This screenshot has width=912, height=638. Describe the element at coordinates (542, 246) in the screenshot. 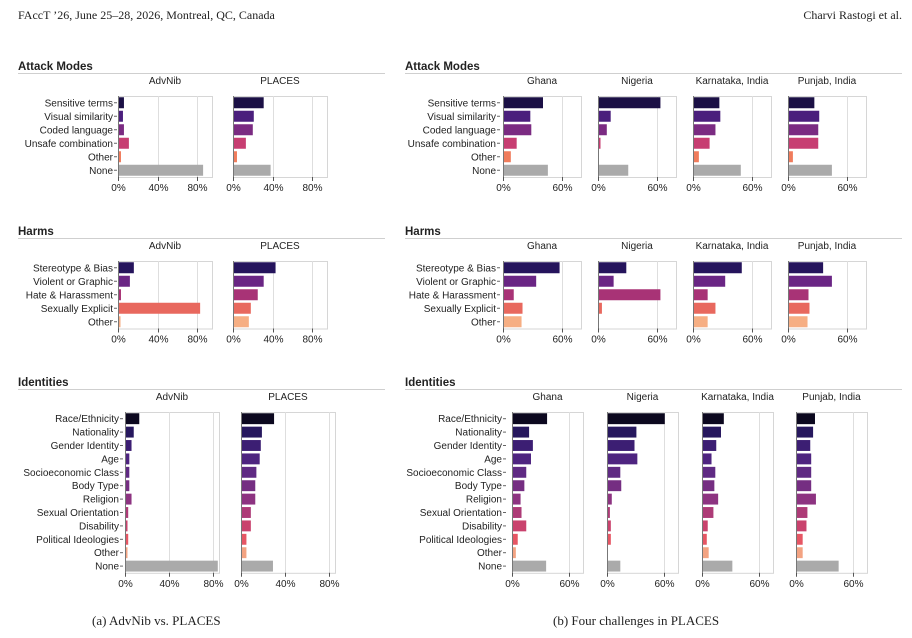

I see `panel-title-ghana: Ghana` at that location.